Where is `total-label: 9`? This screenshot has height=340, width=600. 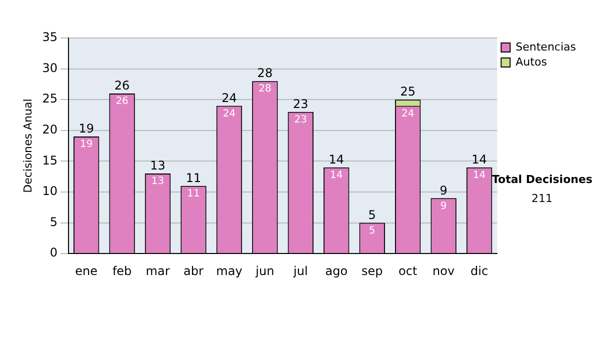 total-label: 9 is located at coordinates (444, 190).